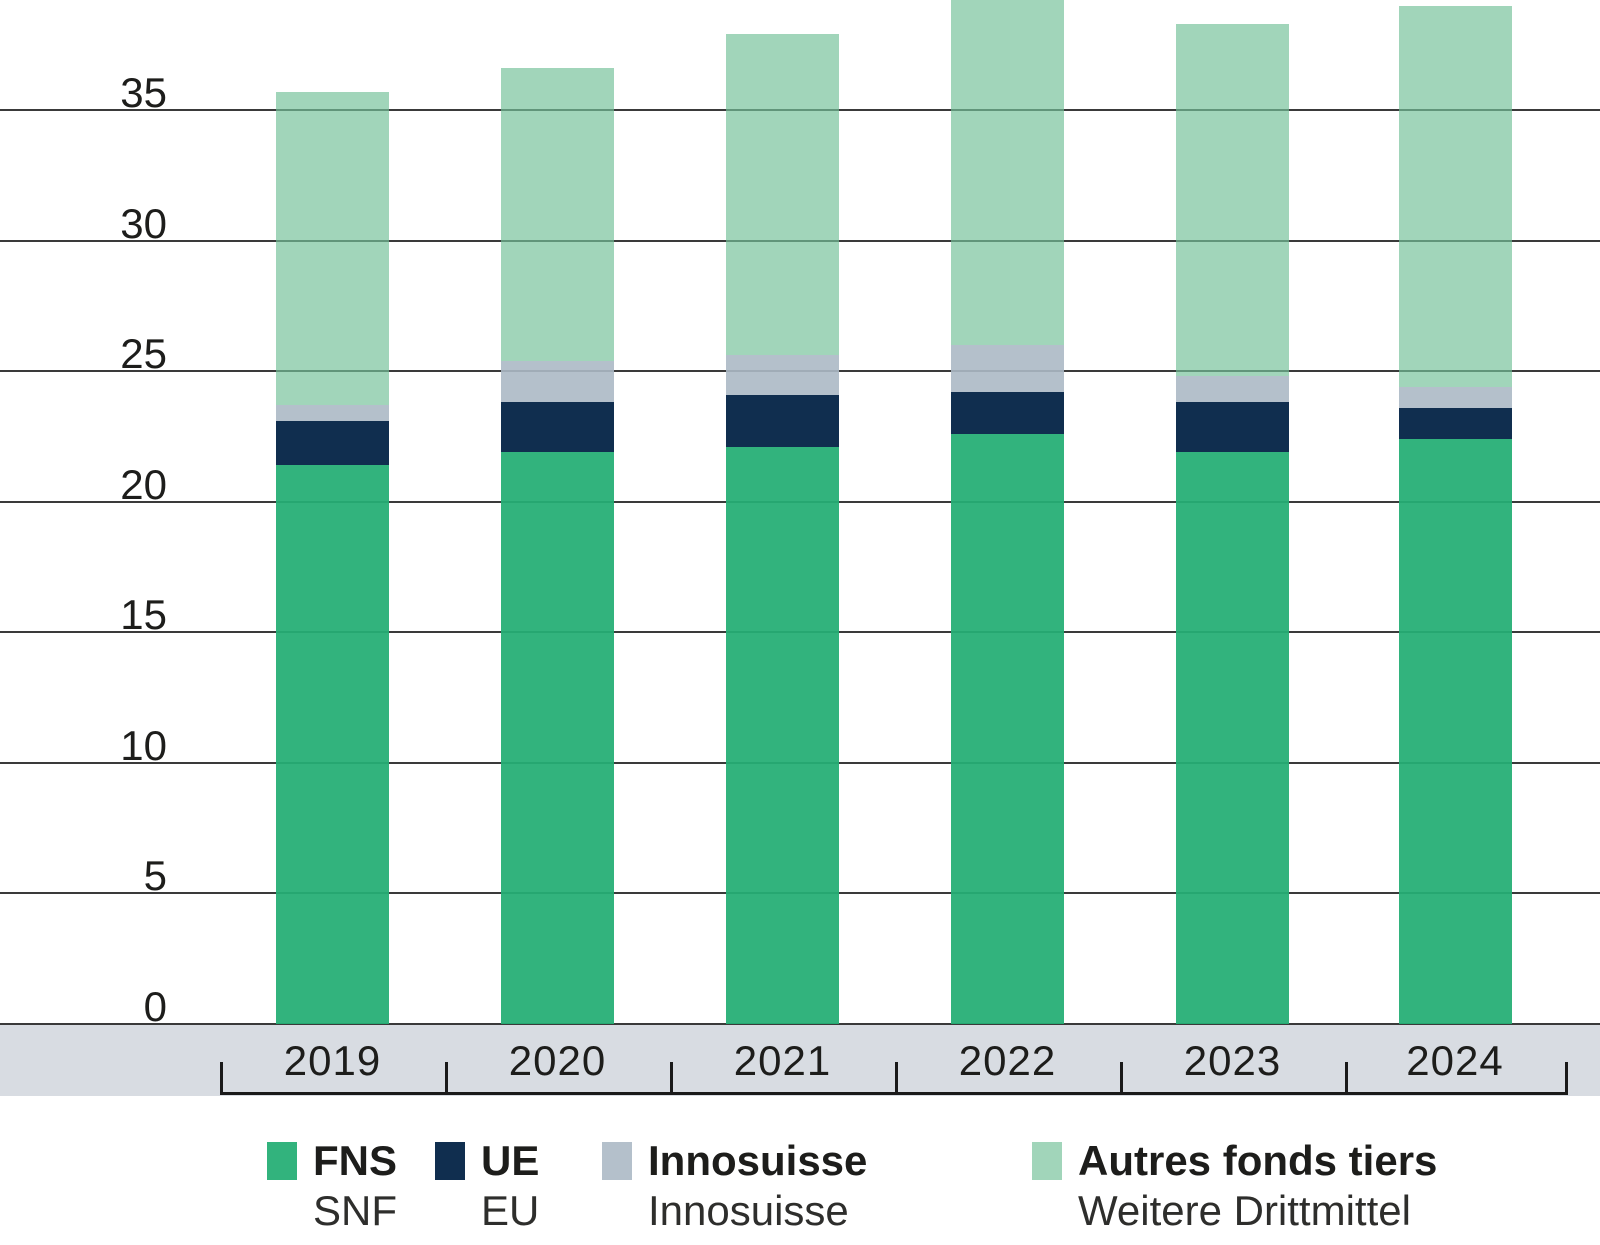 This screenshot has height=1245, width=1600. Describe the element at coordinates (557, 381) in the screenshot. I see `bar-segment-innosuisse-2020` at that location.